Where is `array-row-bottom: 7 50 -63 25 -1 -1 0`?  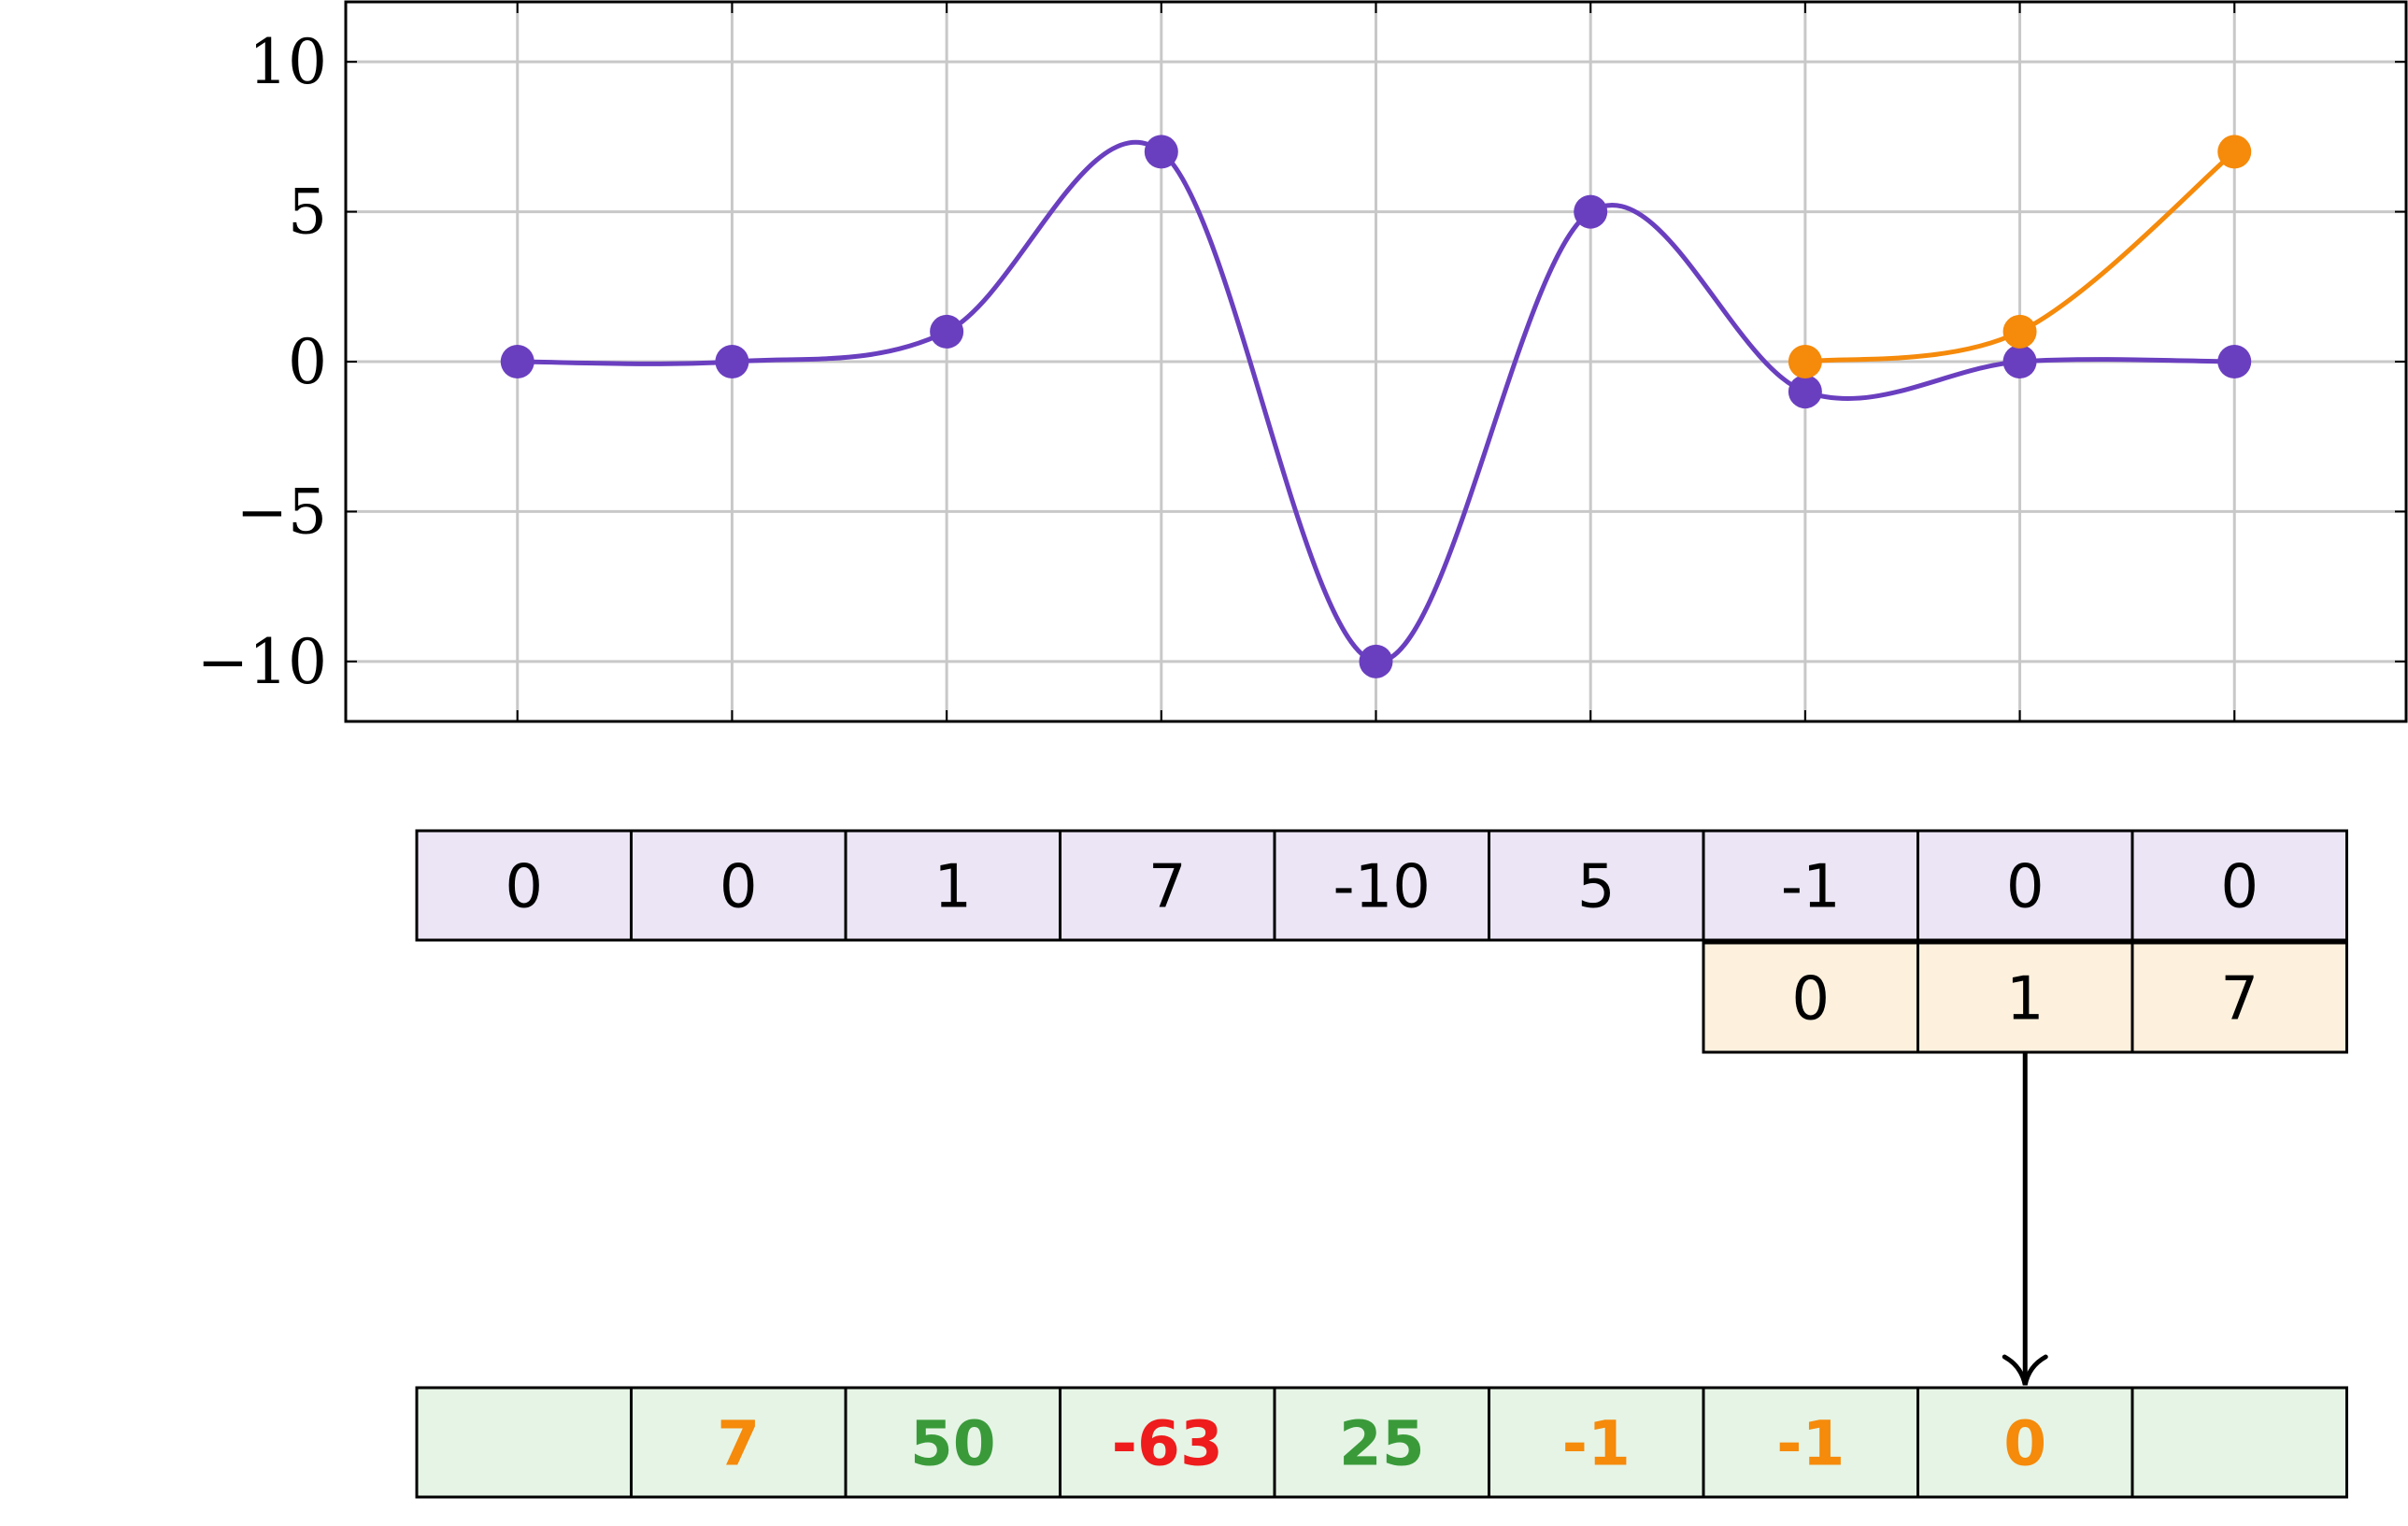 array-row-bottom: 7 50 -63 25 -1 -1 0 is located at coordinates (1381, 1442).